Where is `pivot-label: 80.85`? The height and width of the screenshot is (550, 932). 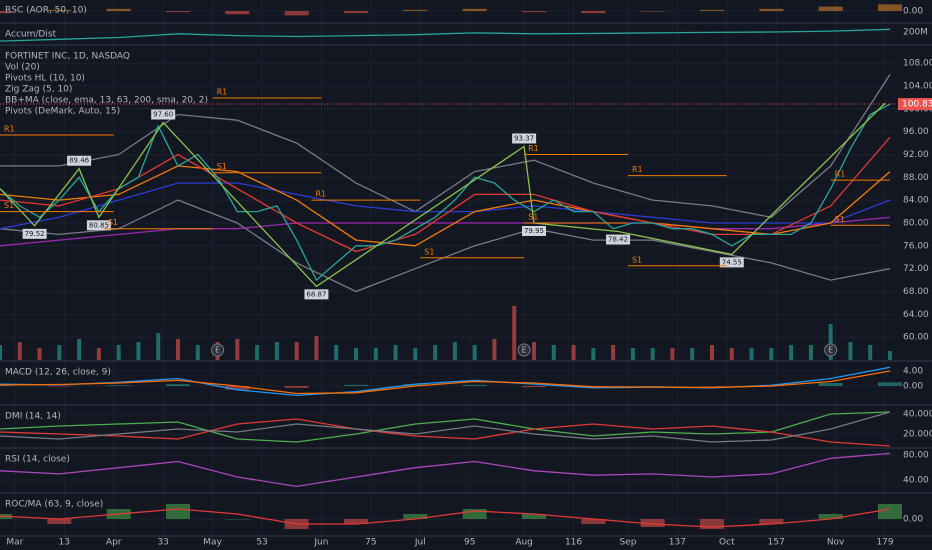
pivot-label: 80.85 is located at coordinates (99, 225).